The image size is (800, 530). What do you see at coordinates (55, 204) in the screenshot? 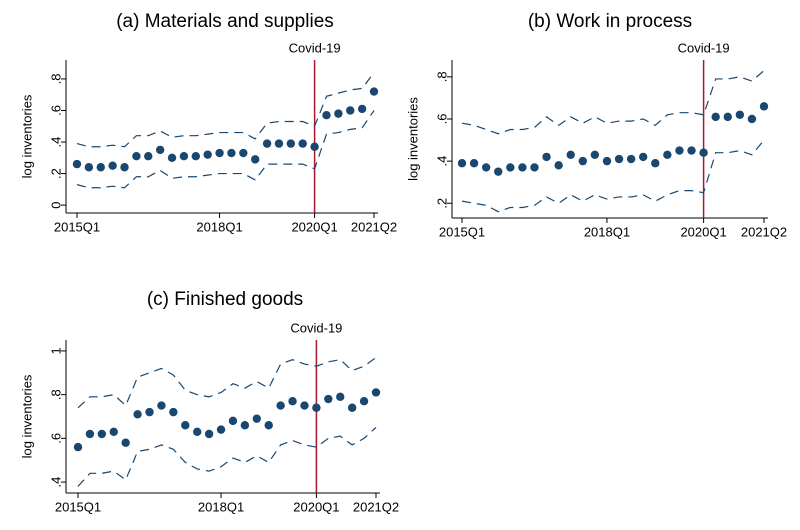
I see `y-tick-label: 0` at bounding box center [55, 204].